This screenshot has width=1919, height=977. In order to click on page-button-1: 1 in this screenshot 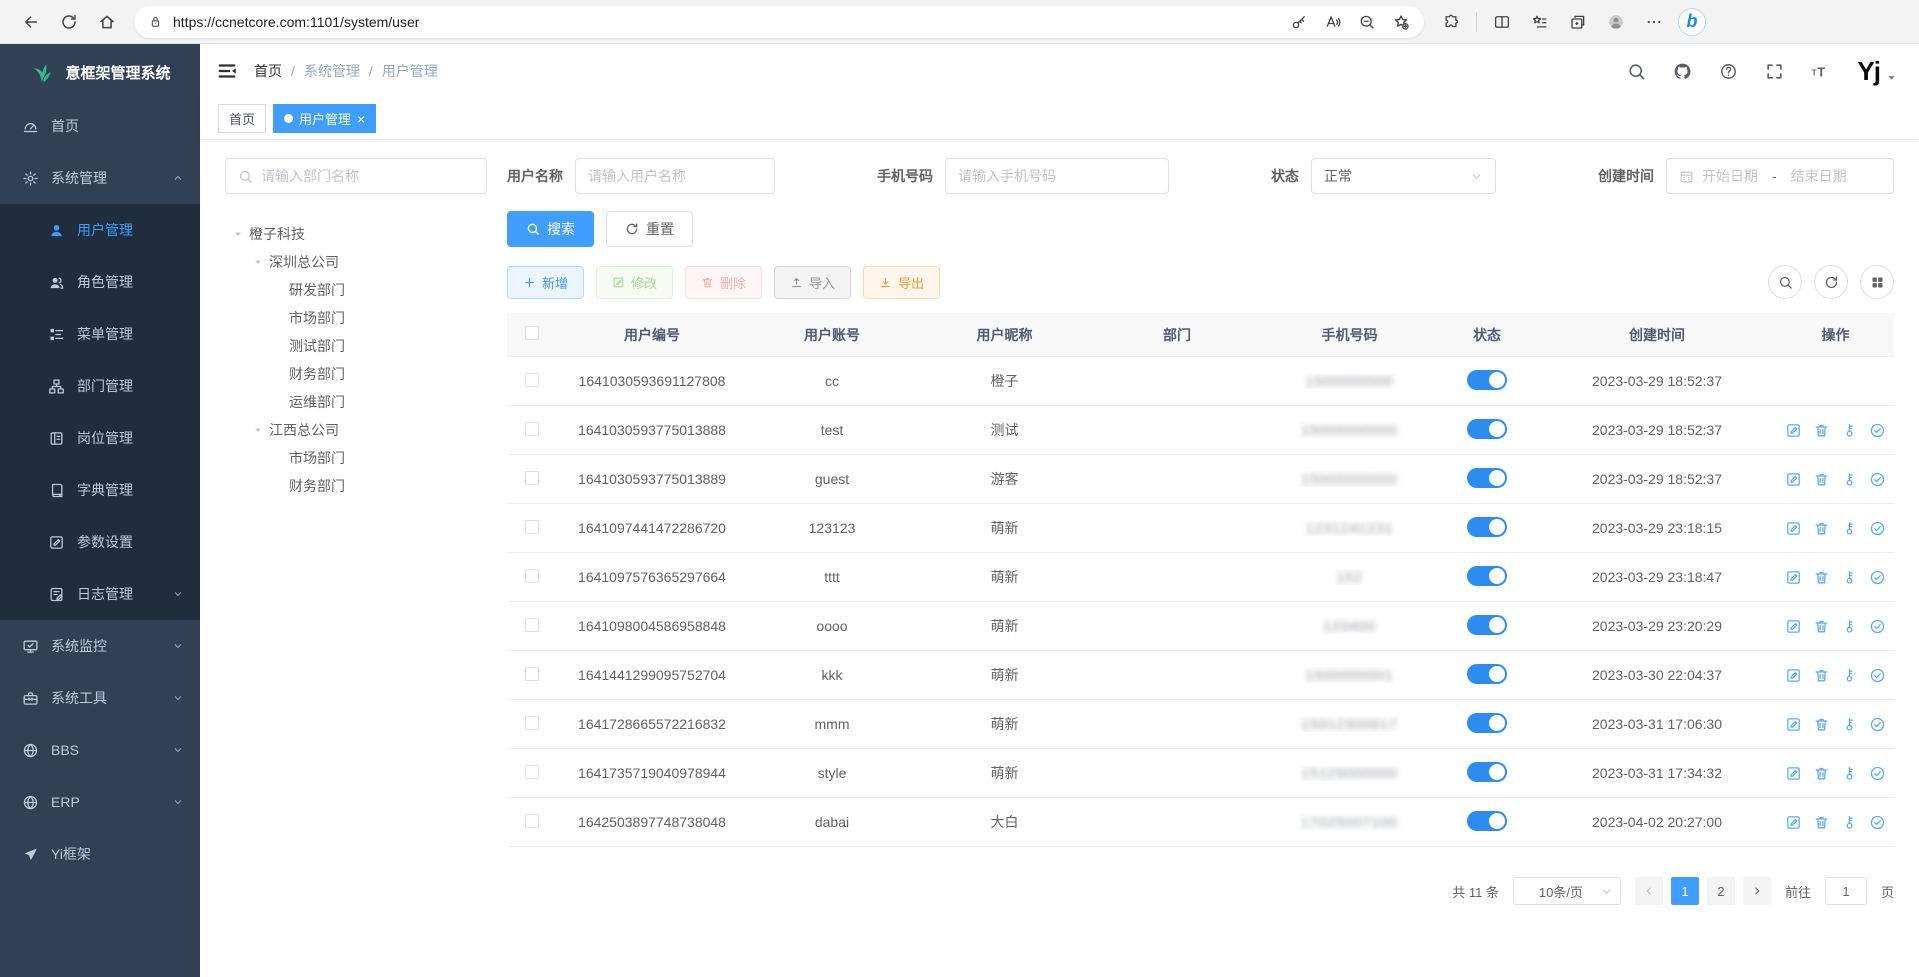, I will do `click(1684, 891)`.